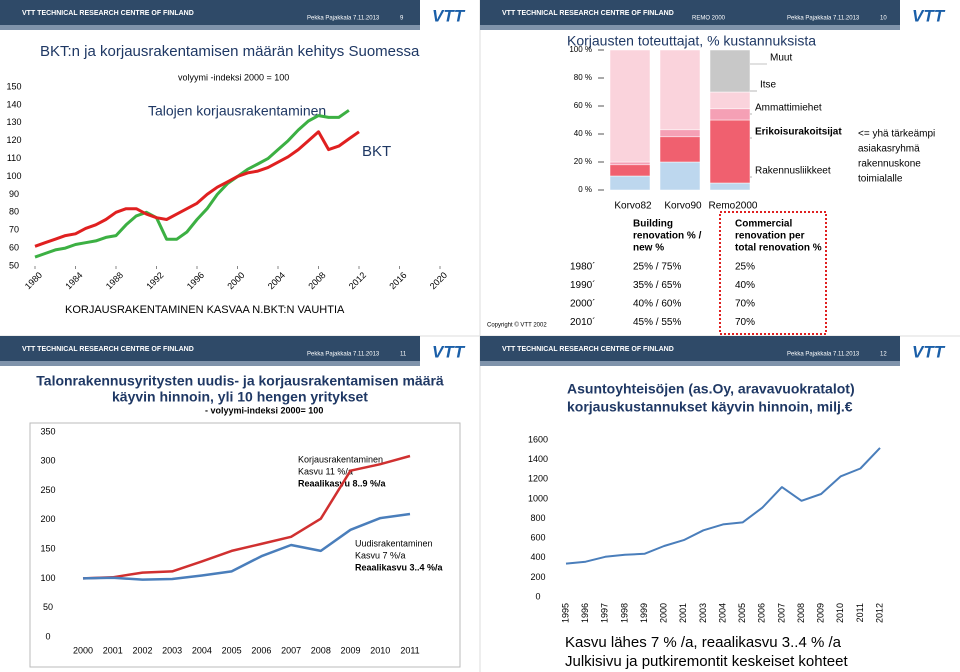  Describe the element at coordinates (781, 58) in the screenshot. I see `legend-label: Muut` at that location.